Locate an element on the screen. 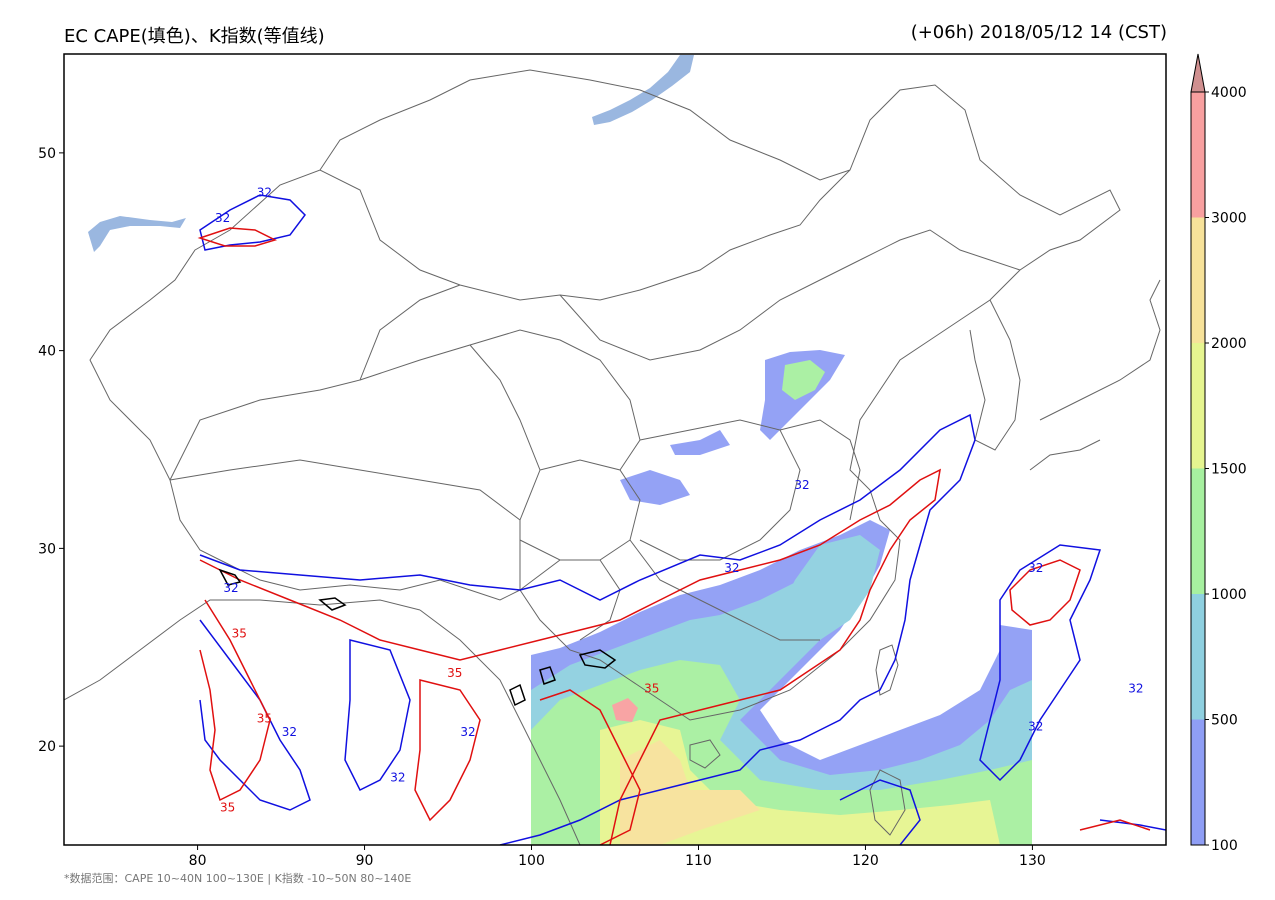 The width and height of the screenshot is (1275, 900). hainan is located at coordinates (705, 754).